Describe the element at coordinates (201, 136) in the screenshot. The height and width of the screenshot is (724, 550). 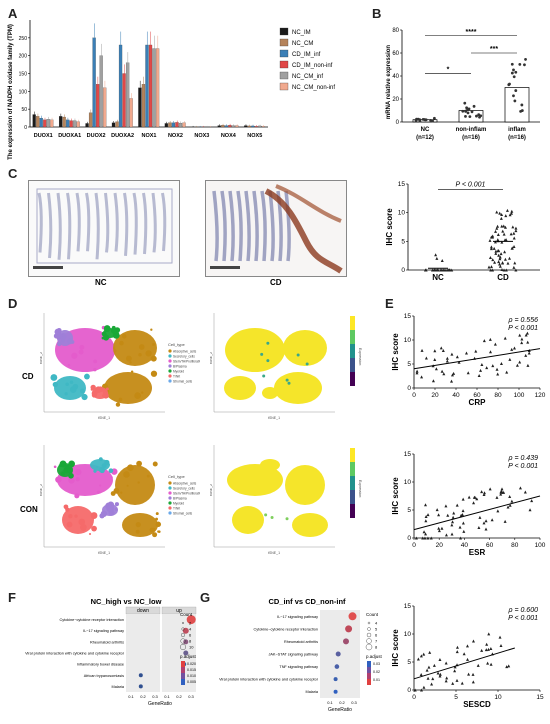
I see `chart-a-category-label: NOX3` at that location.